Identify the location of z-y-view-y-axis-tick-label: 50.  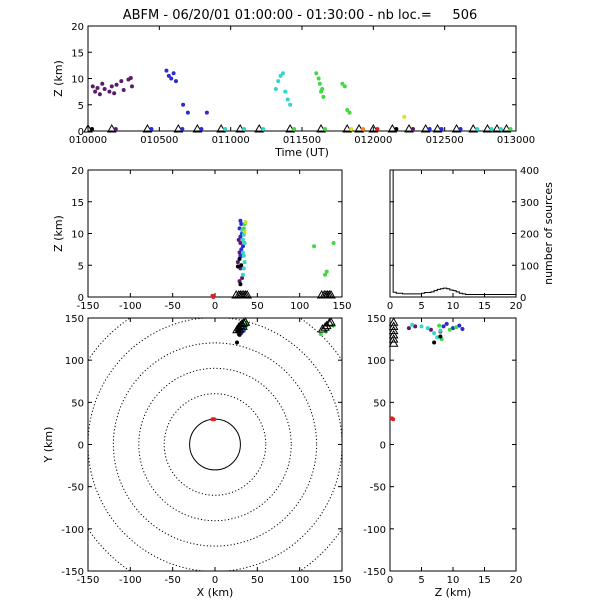
(379, 403).